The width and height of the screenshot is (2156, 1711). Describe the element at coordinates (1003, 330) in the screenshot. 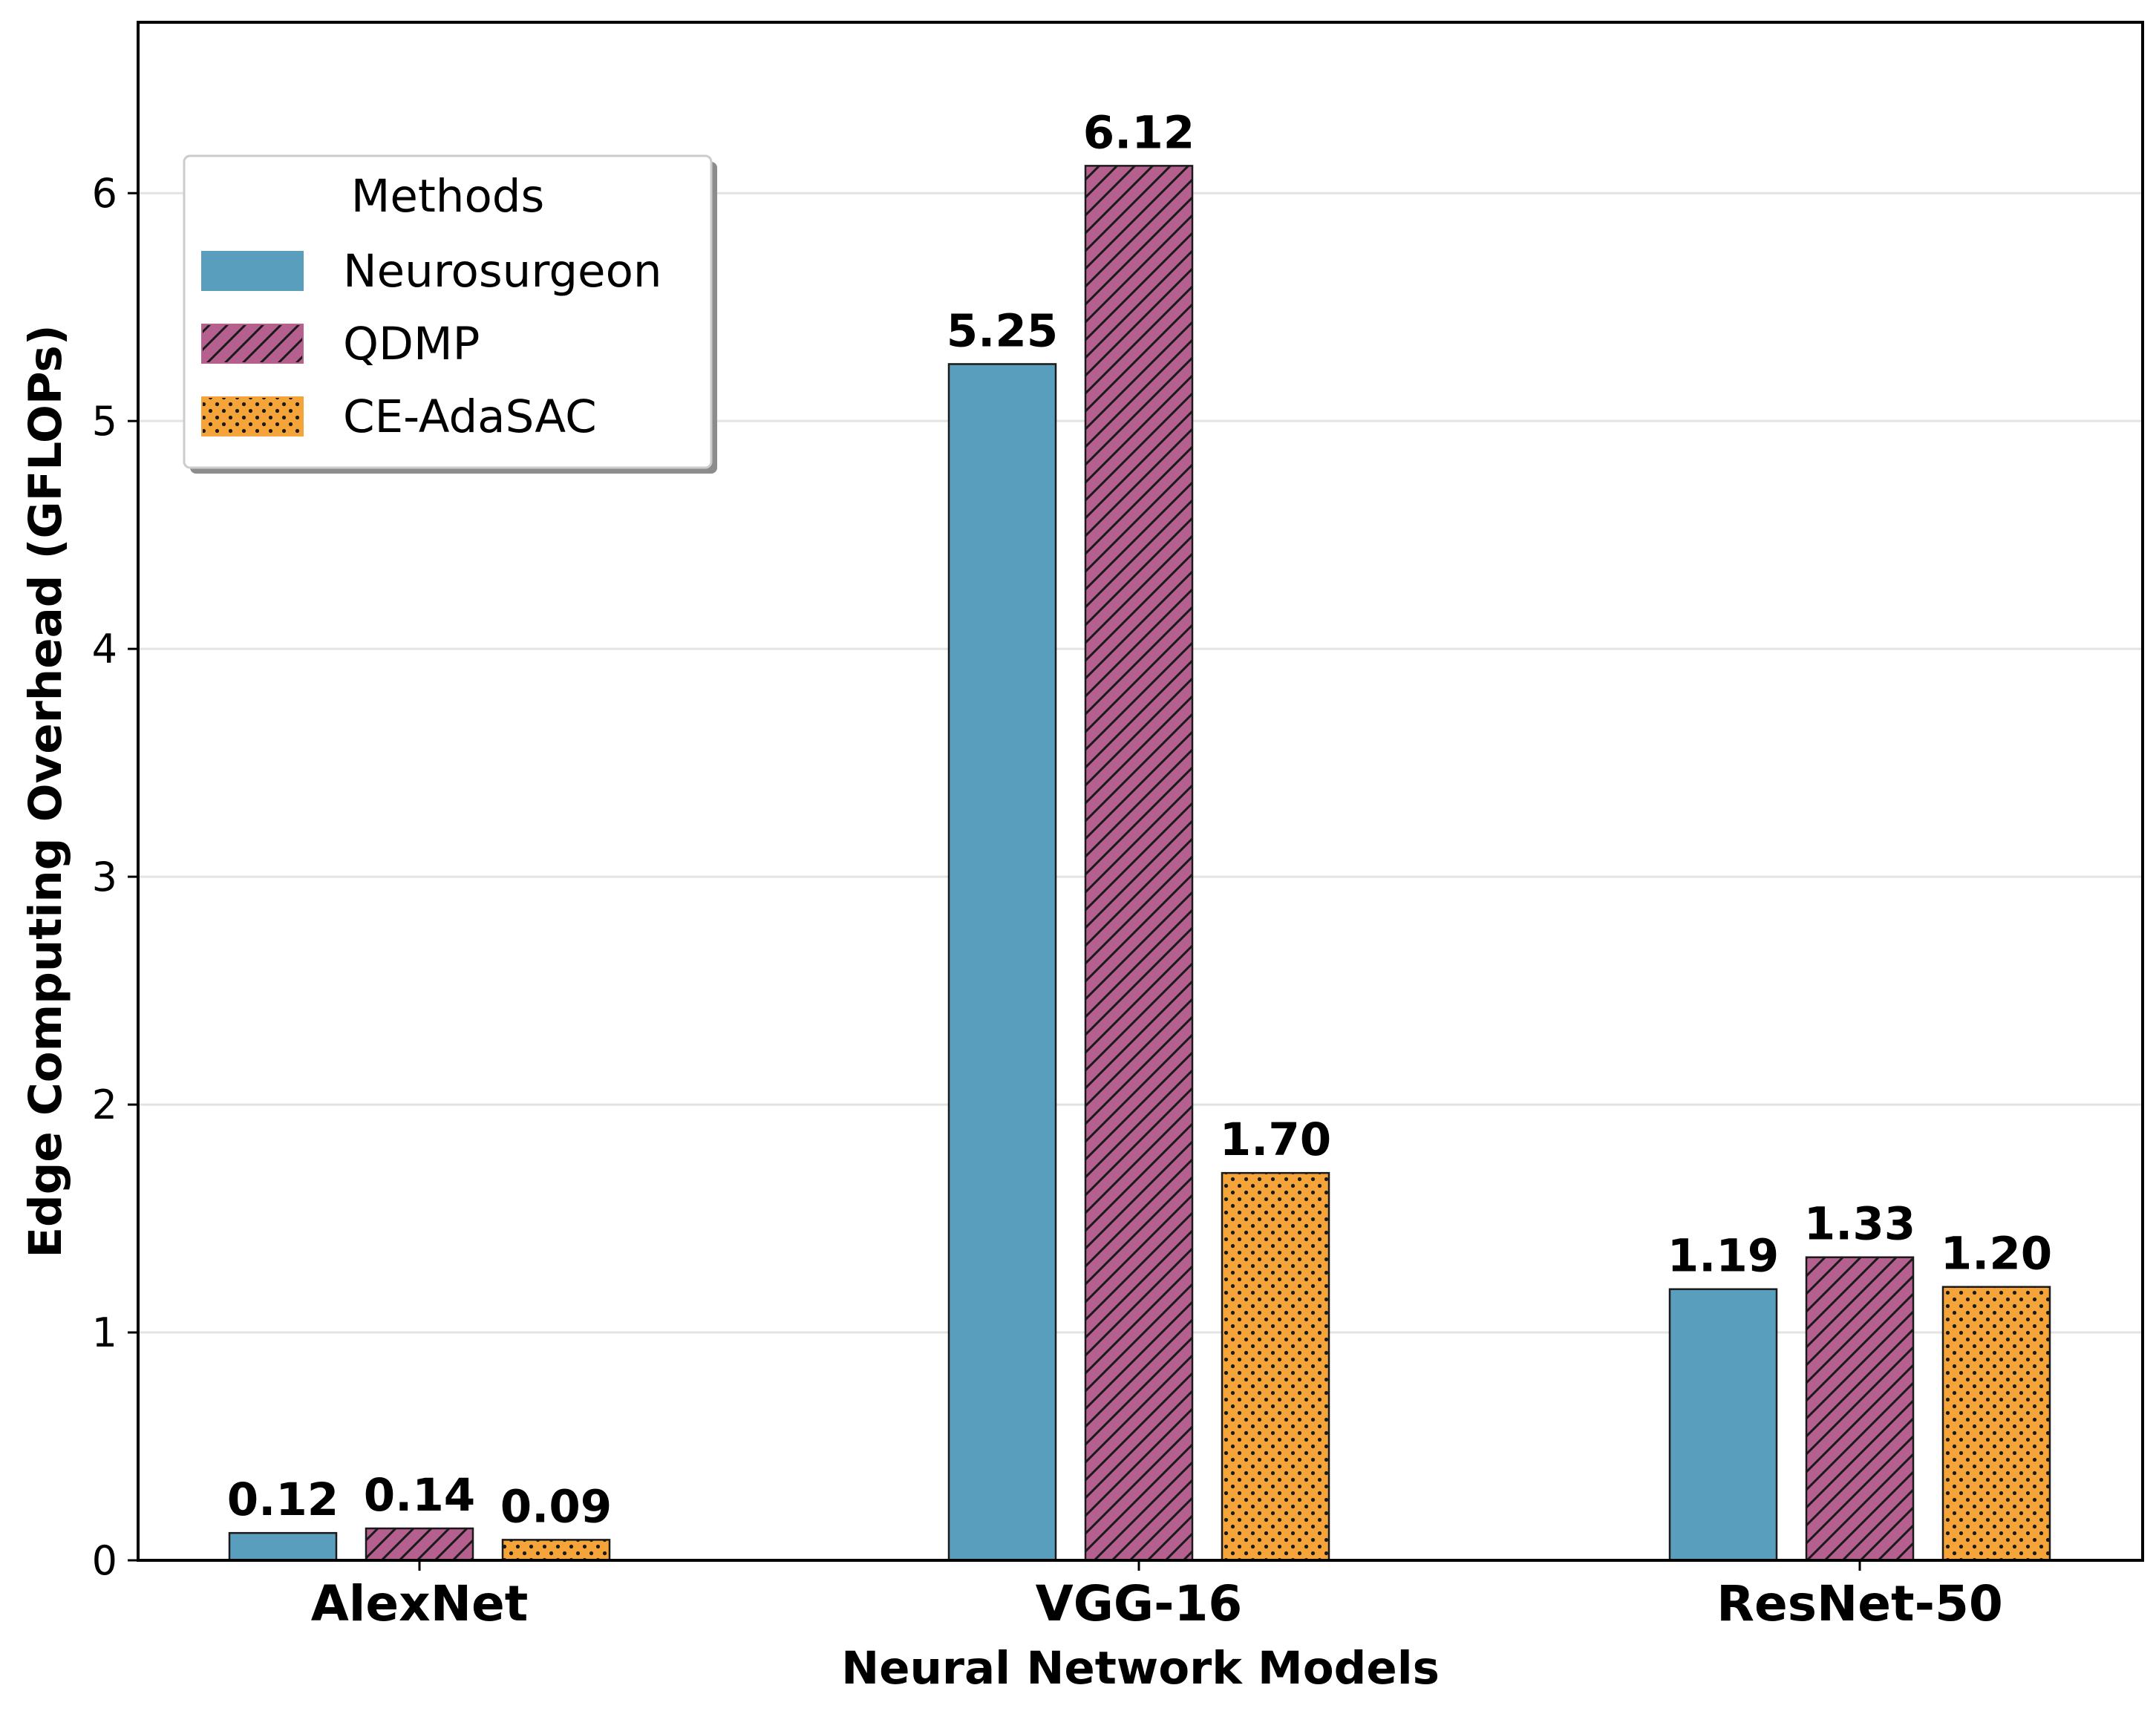

I see `bar-value-label: 5.25` at that location.